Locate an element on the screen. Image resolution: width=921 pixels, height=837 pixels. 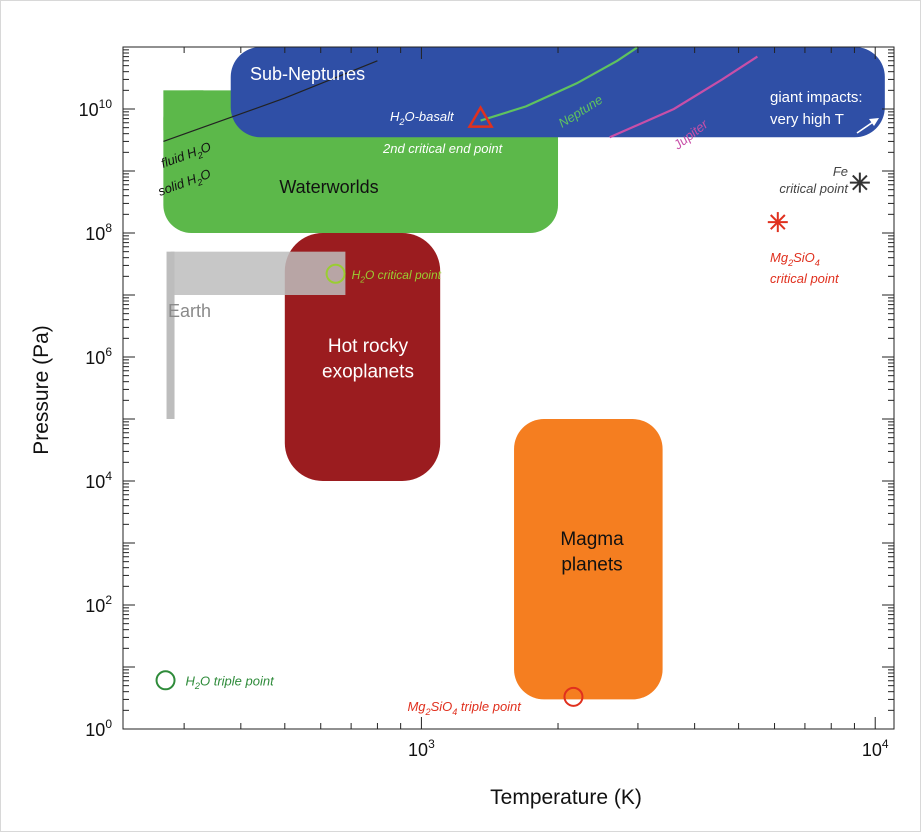
point-mg2sio4-critical-marker is located at coordinates (777, 222).